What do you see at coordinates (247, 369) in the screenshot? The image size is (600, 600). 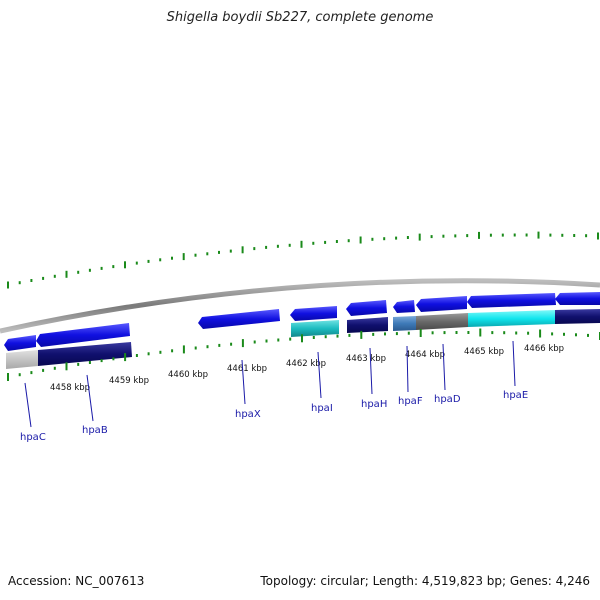 I see `axis-label: 4461 kbp` at bounding box center [247, 369].